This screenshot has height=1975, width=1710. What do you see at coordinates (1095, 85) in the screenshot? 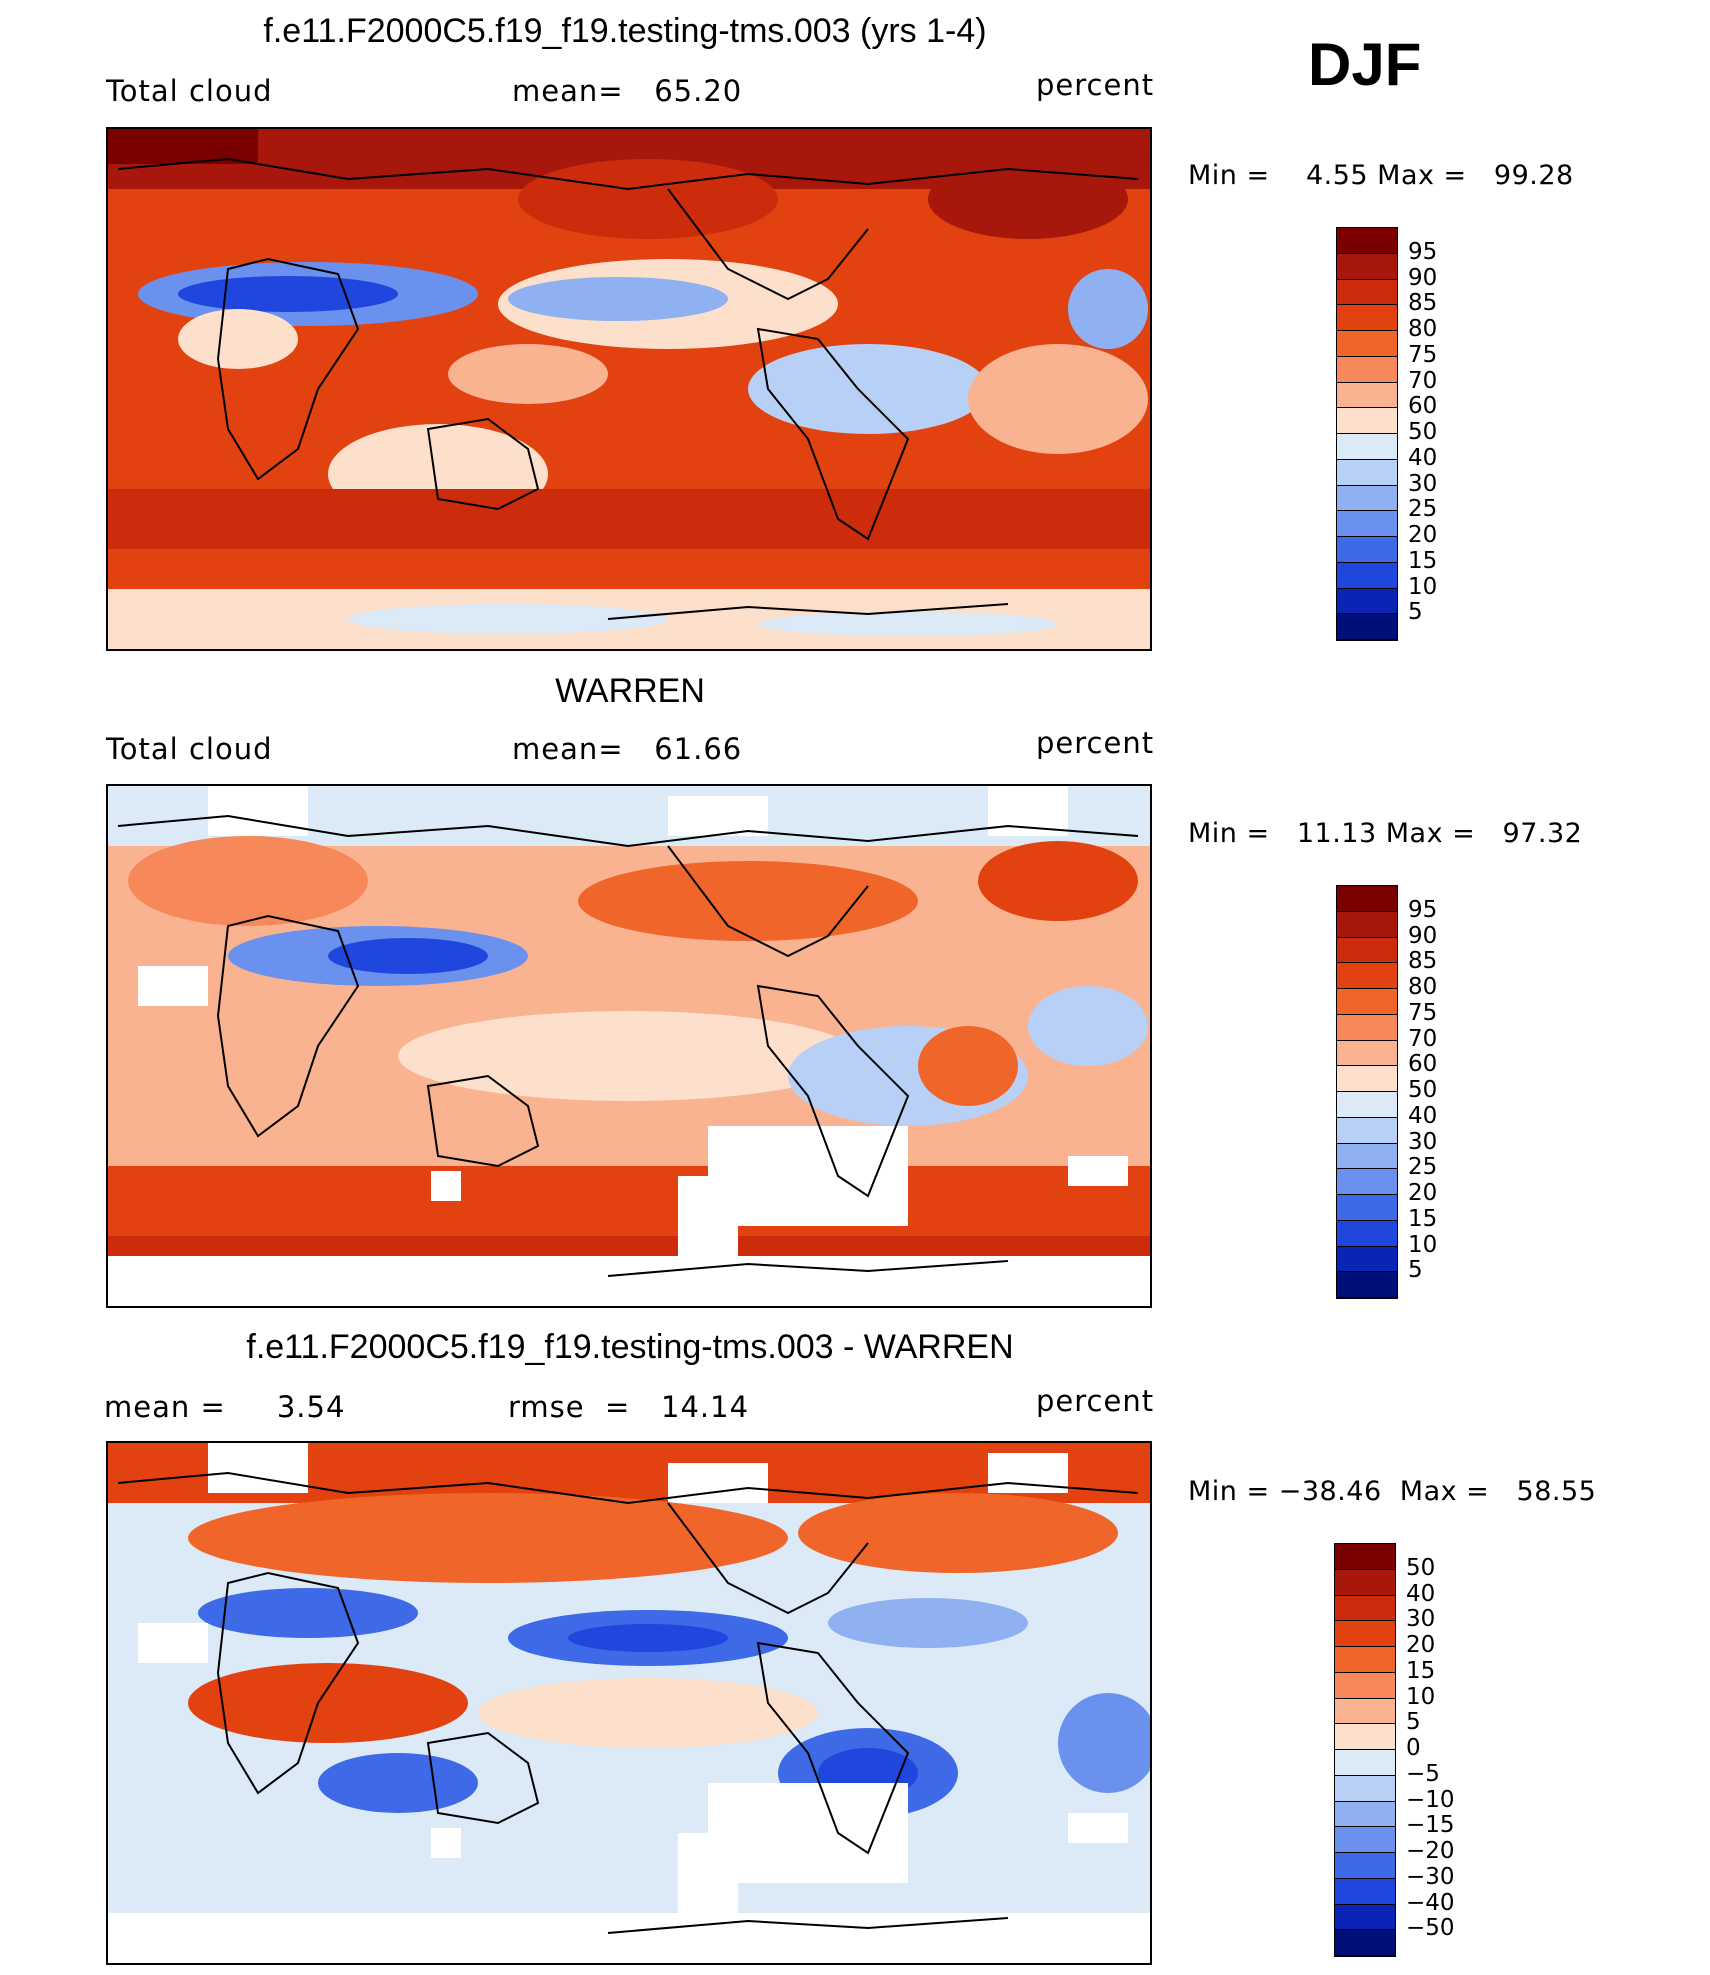
I see `panel1-units-label: percent` at bounding box center [1095, 85].